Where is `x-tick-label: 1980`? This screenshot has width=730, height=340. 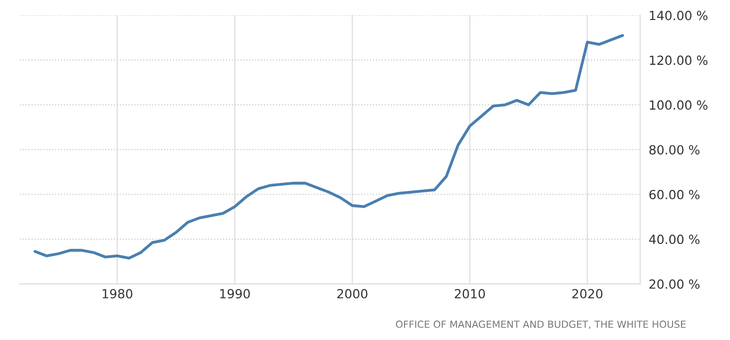 x-tick-label: 1980 is located at coordinates (117, 293).